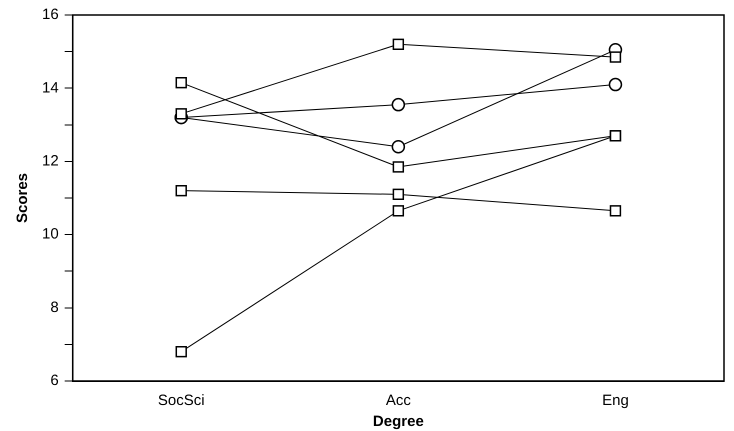  What do you see at coordinates (181, 401) in the screenshot?
I see `x-tick-label: SocSci` at bounding box center [181, 401].